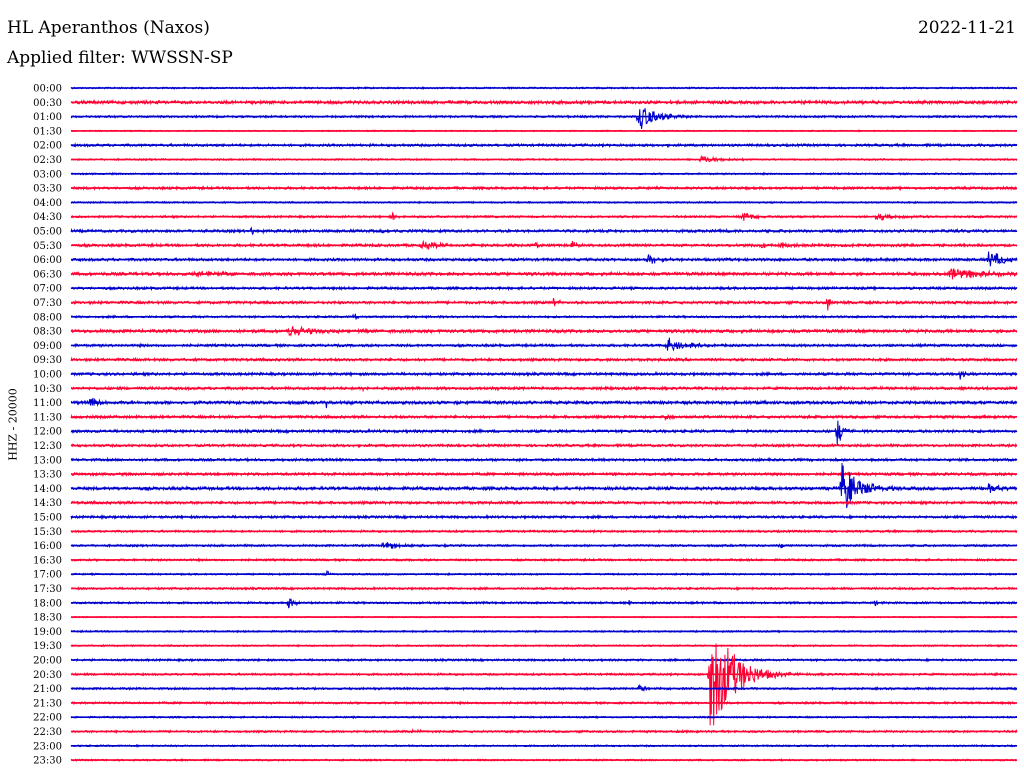 This screenshot has width=1024, height=780. Describe the element at coordinates (47, 661) in the screenshot. I see `time-tick-label: 20:00` at that location.